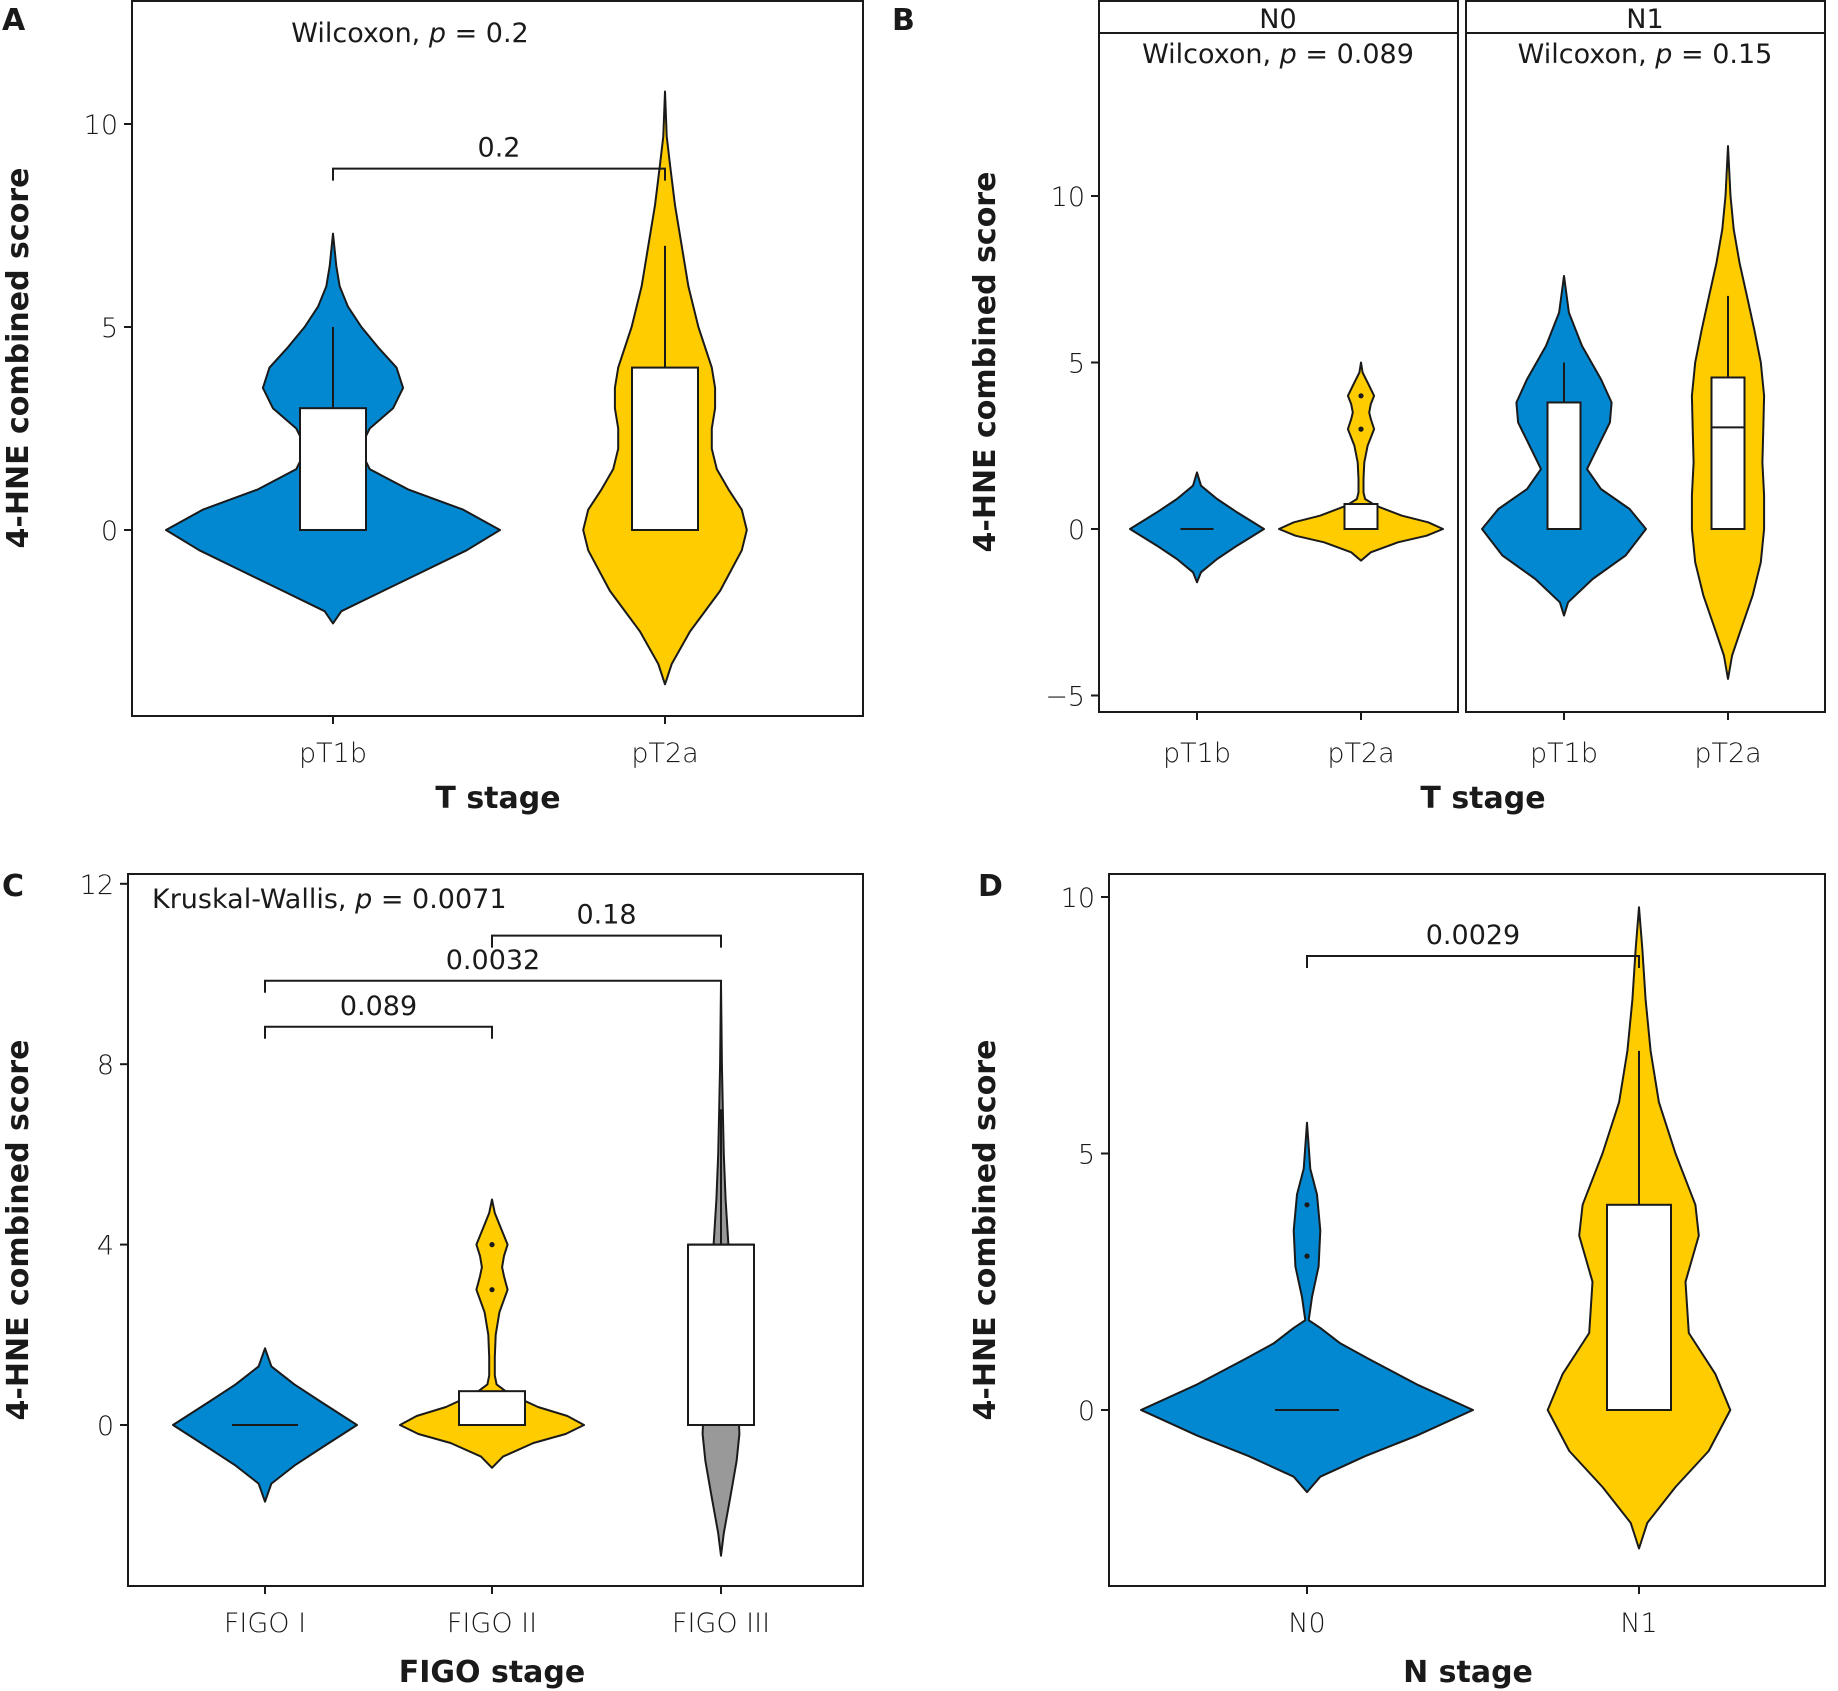 Image resolution: width=1838 pixels, height=1691 pixels. What do you see at coordinates (416, 429) in the screenshot?
I see `panel-a-marks: 0 5 10 pT1b pT2a 0.2` at bounding box center [416, 429].